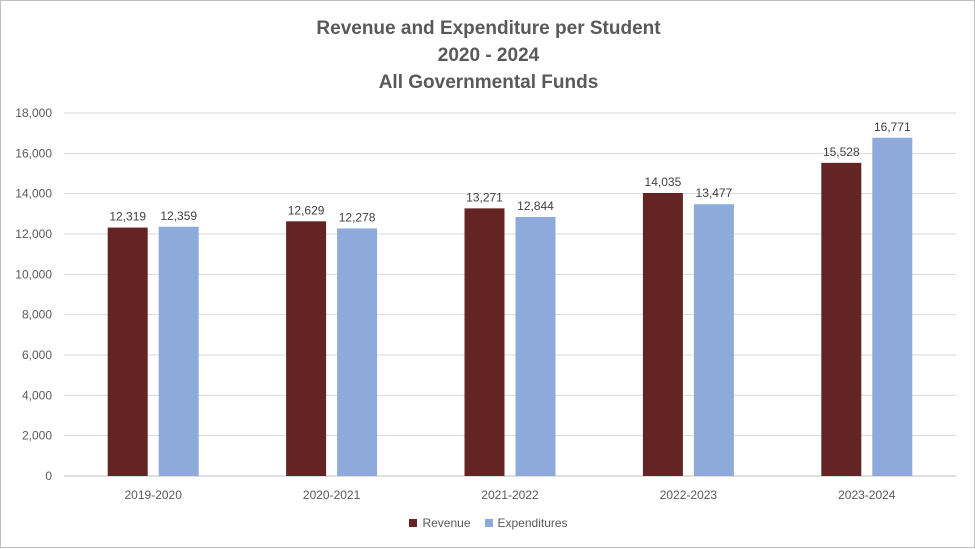  I want to click on y-tick-label: 8,000, so click(37, 315).